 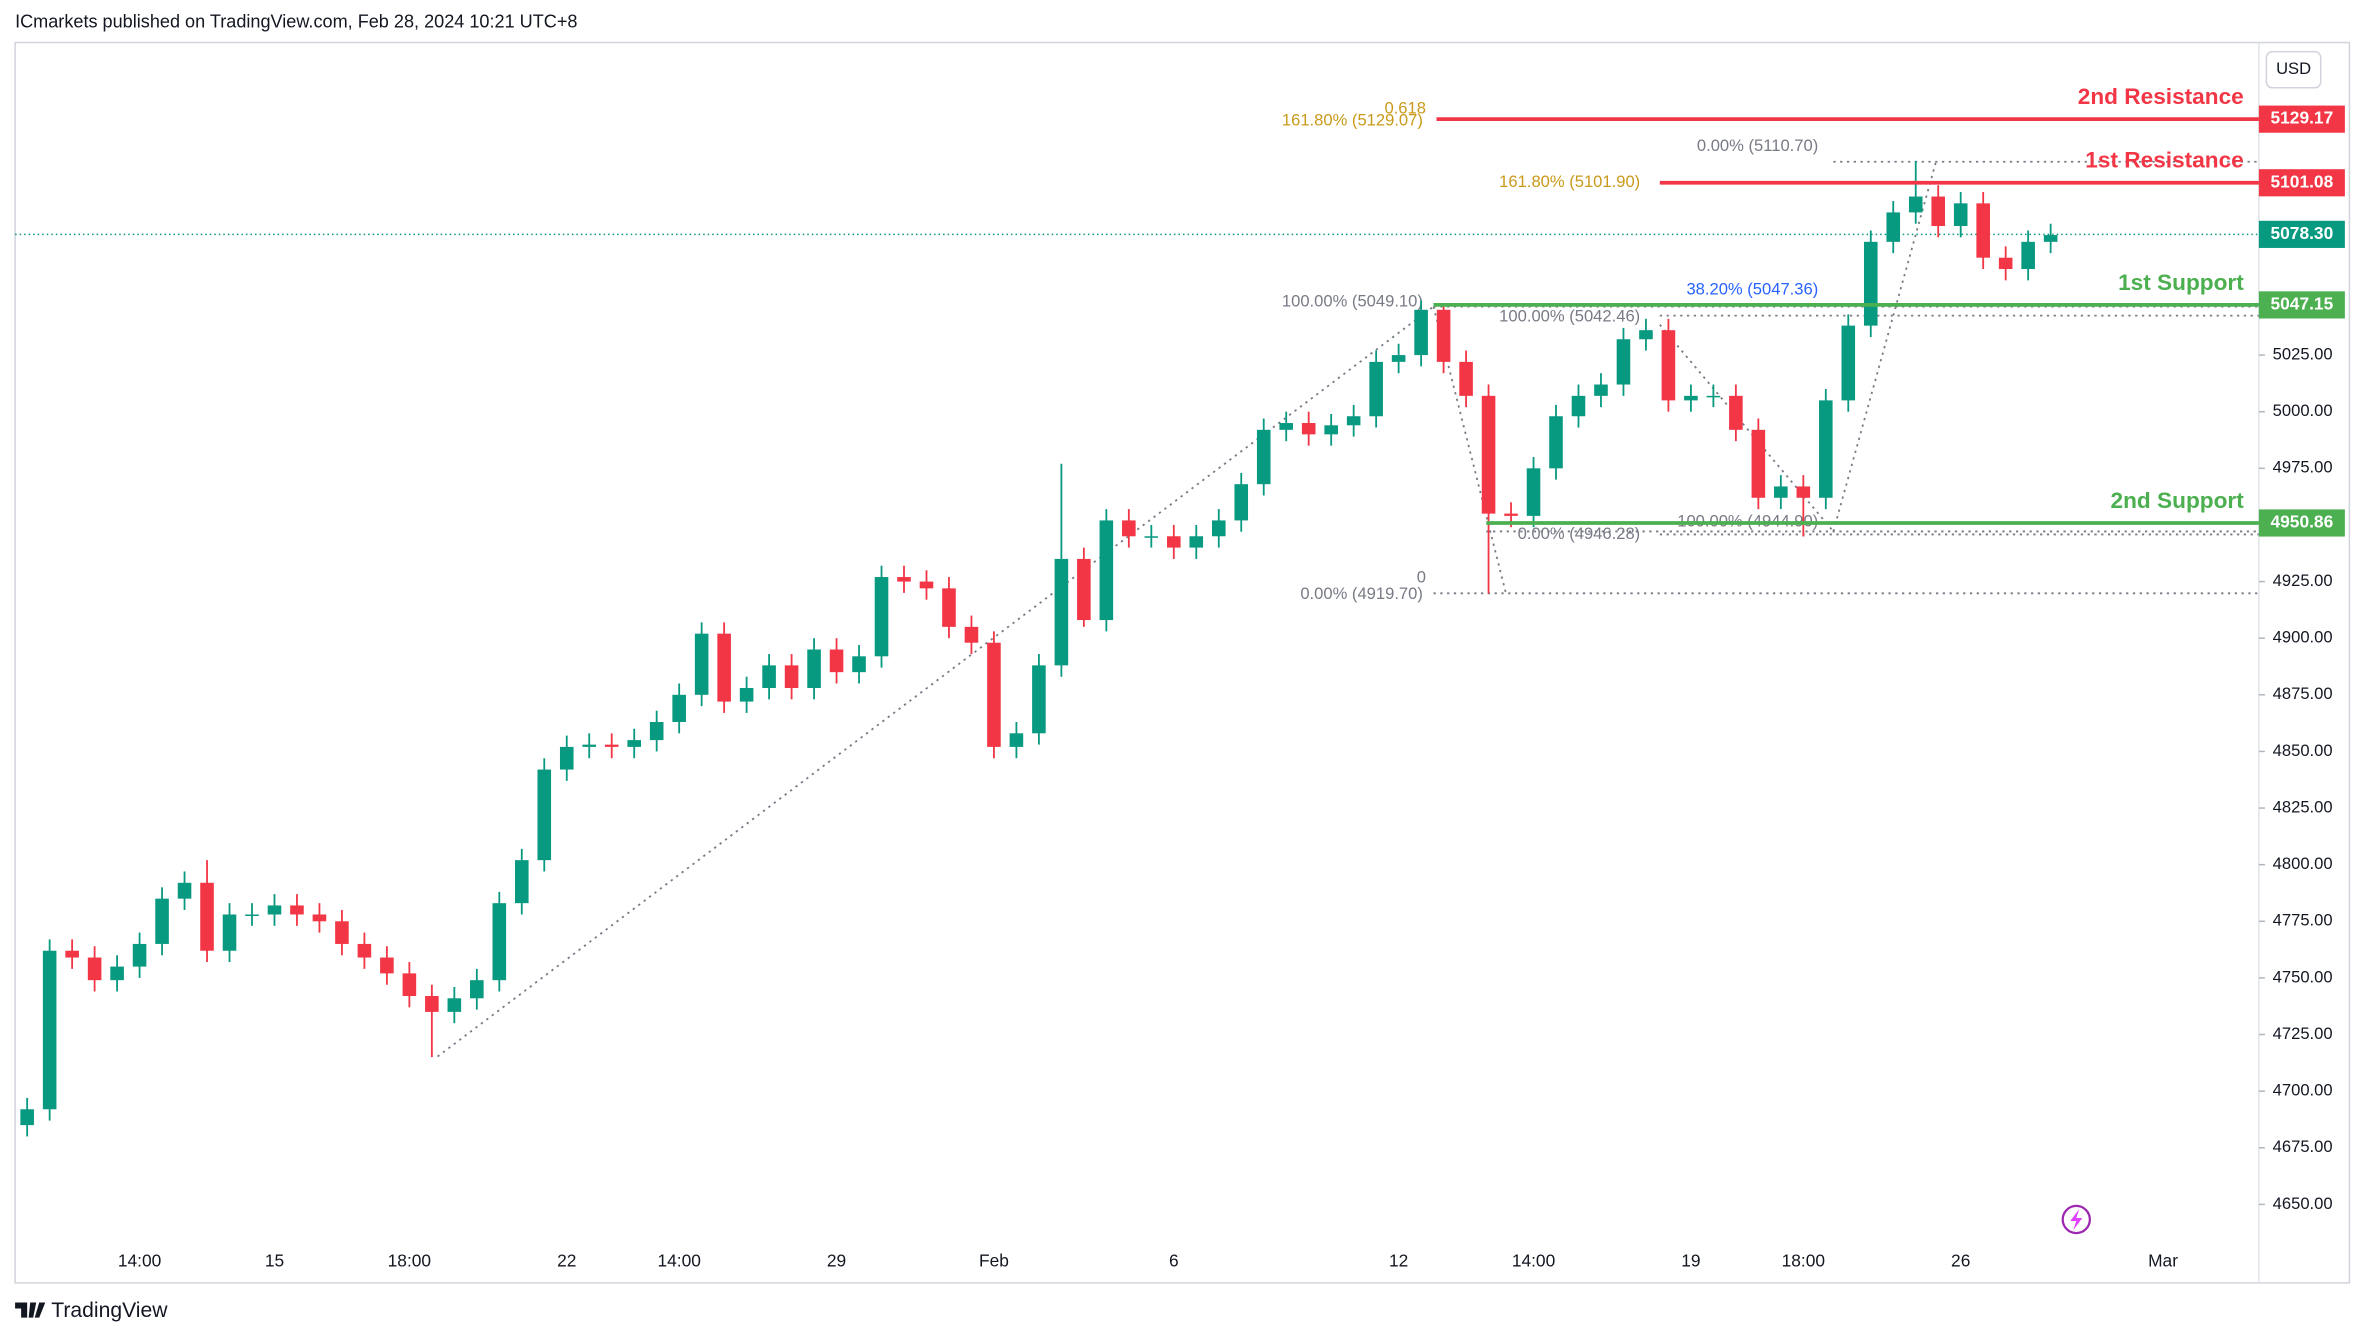 I want to click on currency-button, so click(x=2293, y=69).